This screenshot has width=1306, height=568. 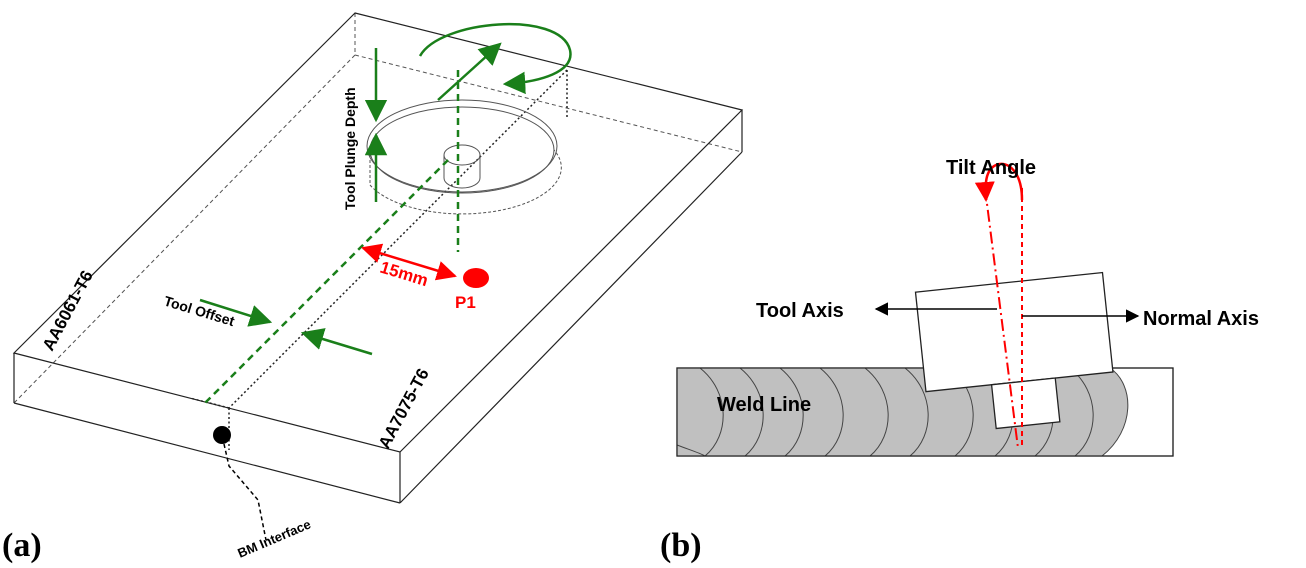 I want to click on tool-shoulder, so click(x=464, y=157).